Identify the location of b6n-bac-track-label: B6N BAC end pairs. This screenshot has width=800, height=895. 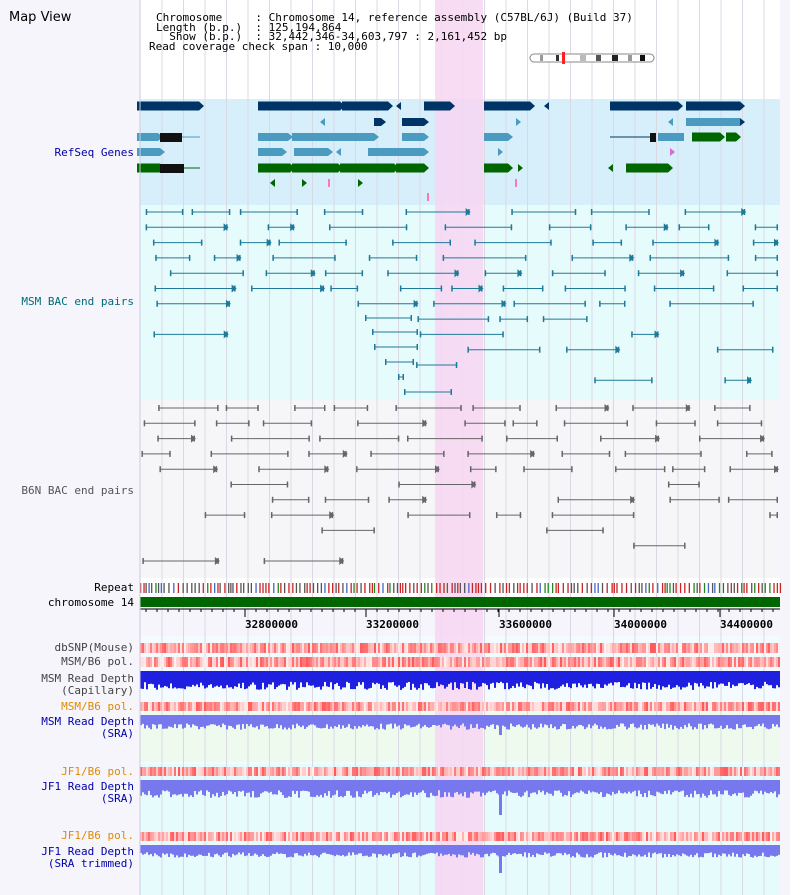
(77, 490).